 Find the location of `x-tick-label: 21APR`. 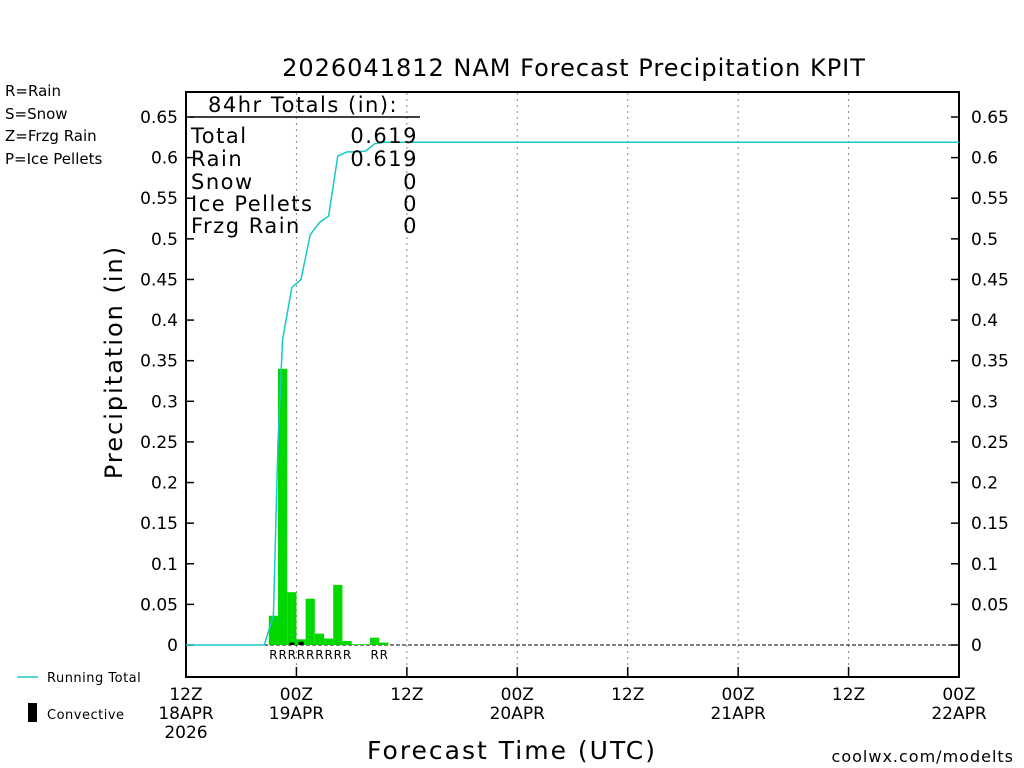

x-tick-label: 21APR is located at coordinates (738, 714).